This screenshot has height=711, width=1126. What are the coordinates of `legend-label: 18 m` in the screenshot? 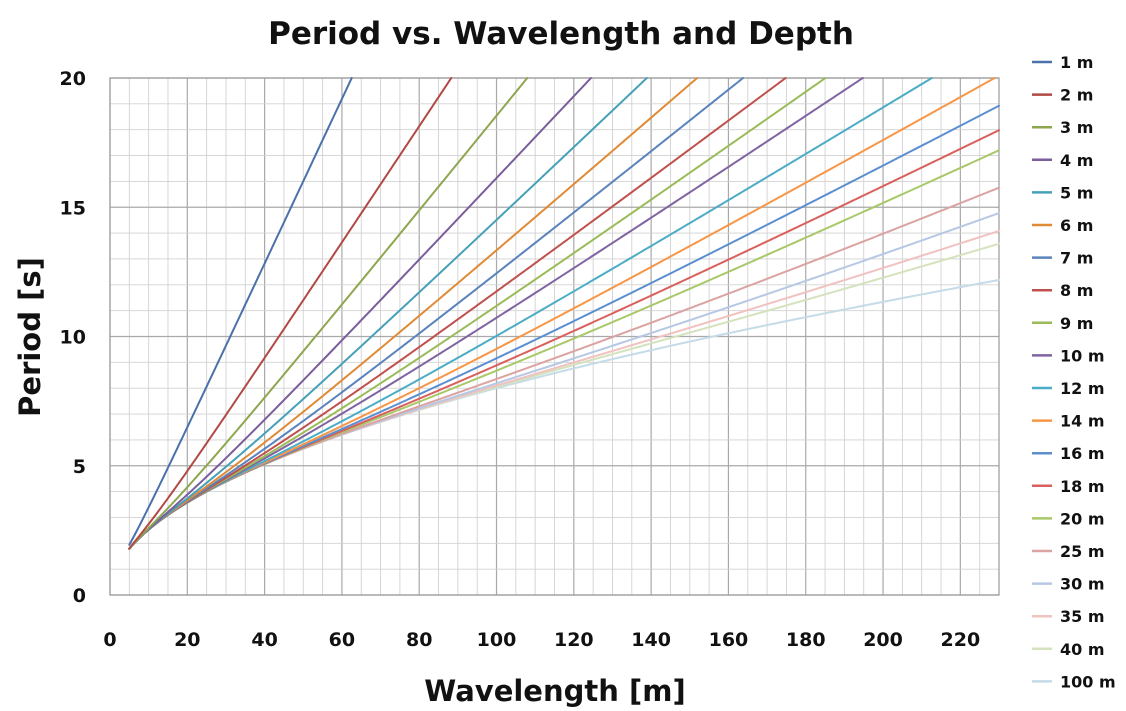 It's located at (1082, 486).